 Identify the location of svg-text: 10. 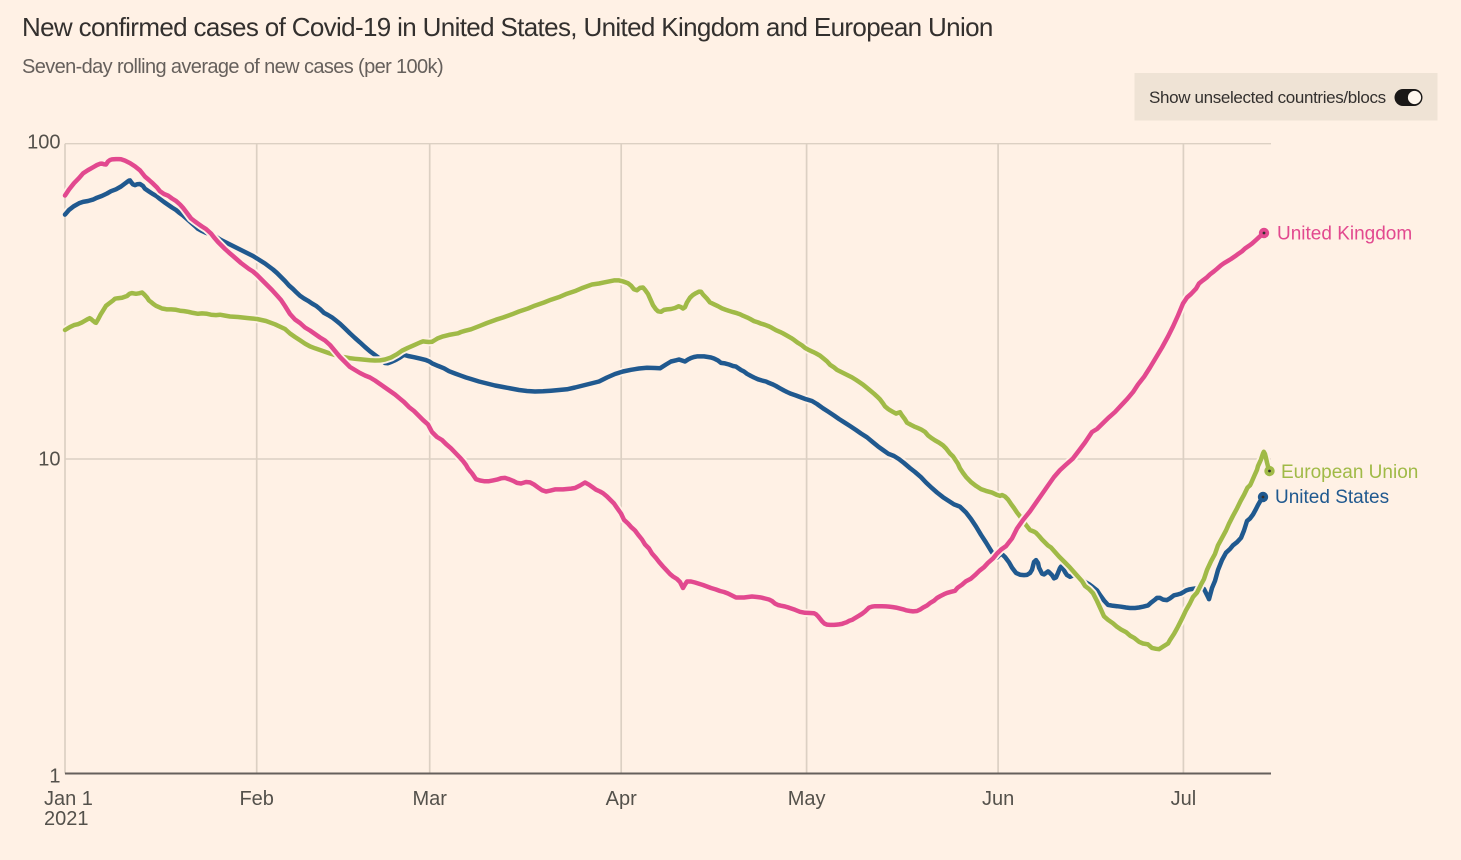
(49, 460).